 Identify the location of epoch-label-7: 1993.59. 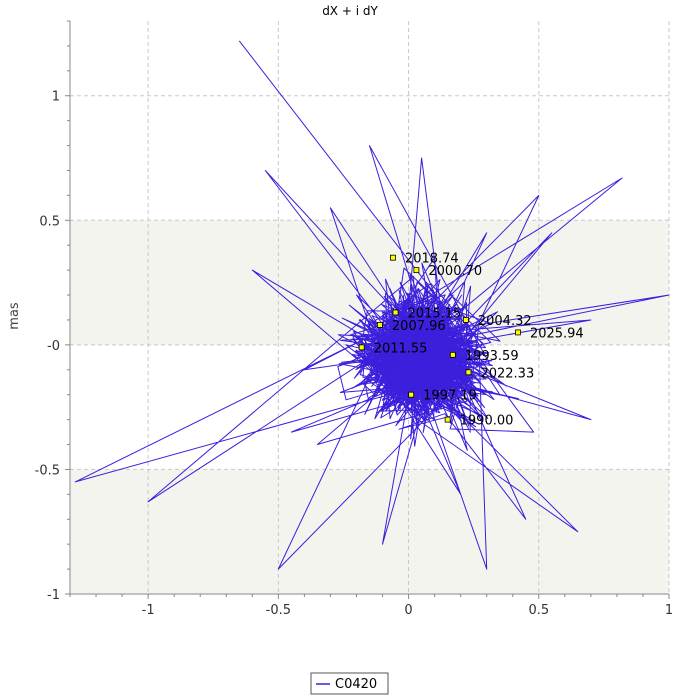
(492, 356).